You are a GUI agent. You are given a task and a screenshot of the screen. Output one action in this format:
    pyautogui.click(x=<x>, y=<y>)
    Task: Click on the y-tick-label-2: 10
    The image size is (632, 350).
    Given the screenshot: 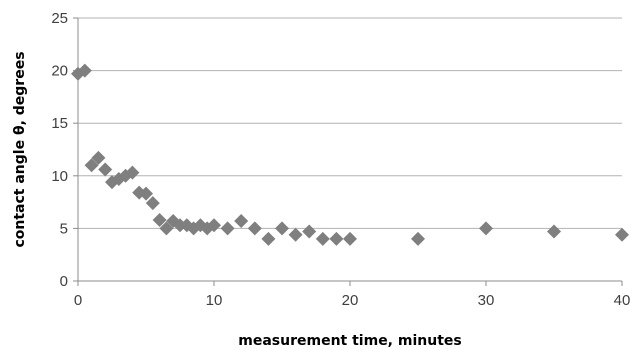 What is the action you would take?
    pyautogui.click(x=59, y=176)
    